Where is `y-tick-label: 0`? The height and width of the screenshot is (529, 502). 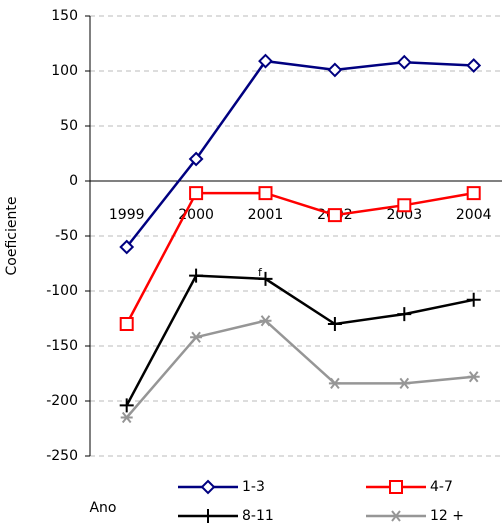
y-tick-label: 0 is located at coordinates (73, 181).